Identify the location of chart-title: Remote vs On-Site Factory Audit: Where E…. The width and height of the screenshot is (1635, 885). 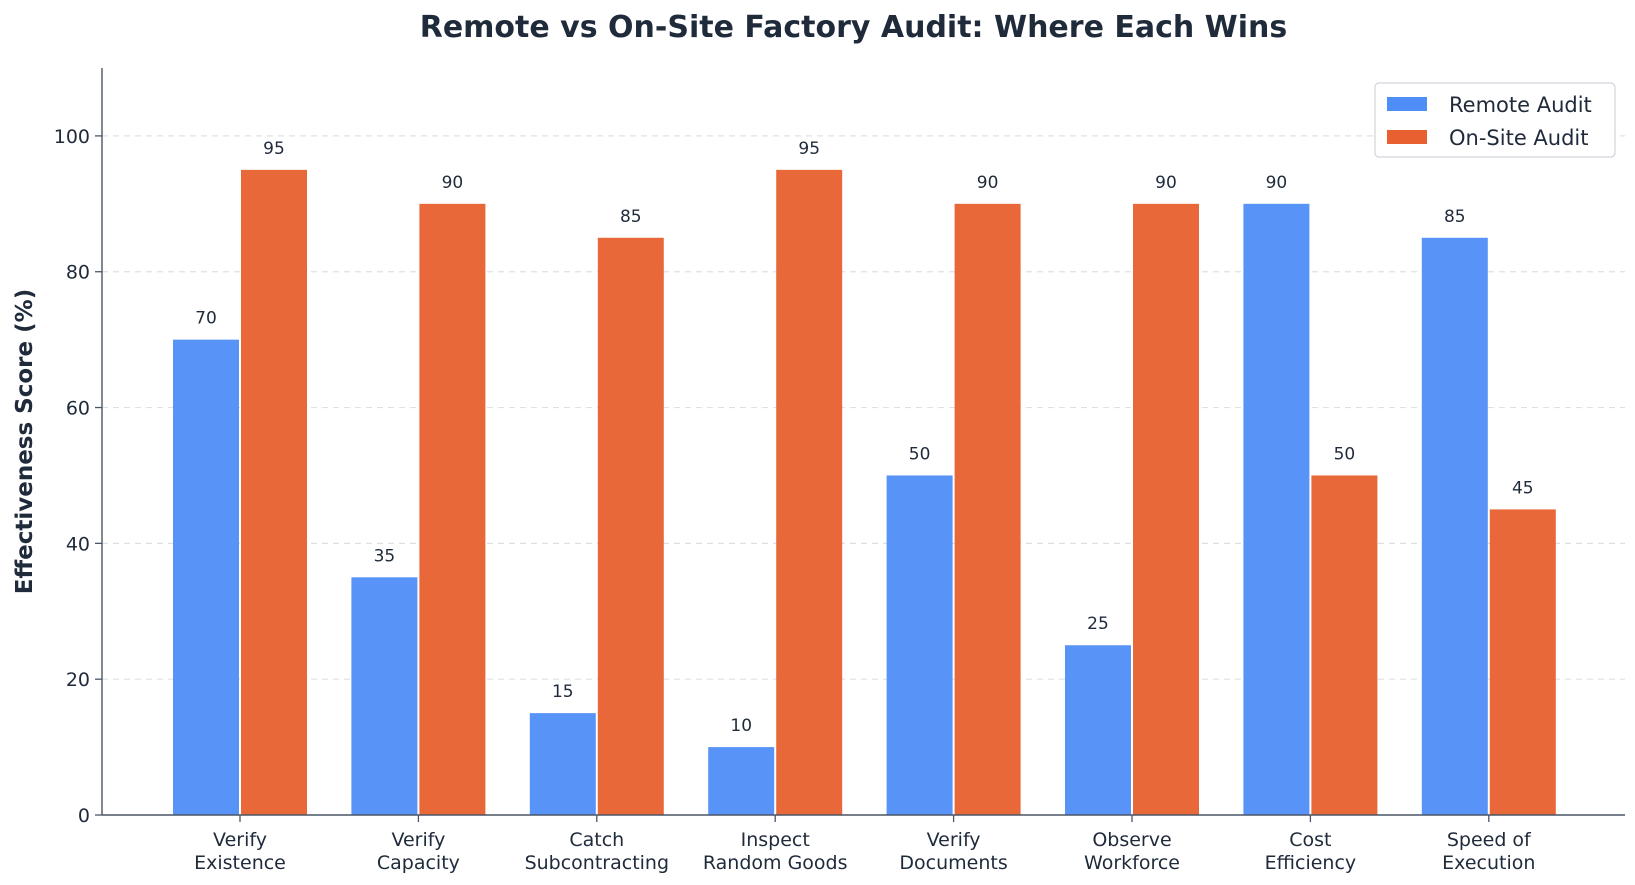
(854, 27).